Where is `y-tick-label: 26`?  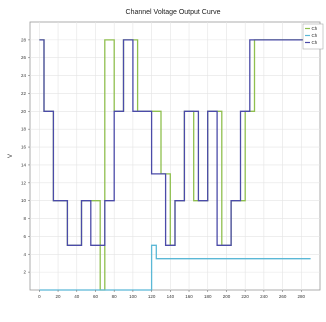 y-tick-label: 26 is located at coordinates (24, 57).